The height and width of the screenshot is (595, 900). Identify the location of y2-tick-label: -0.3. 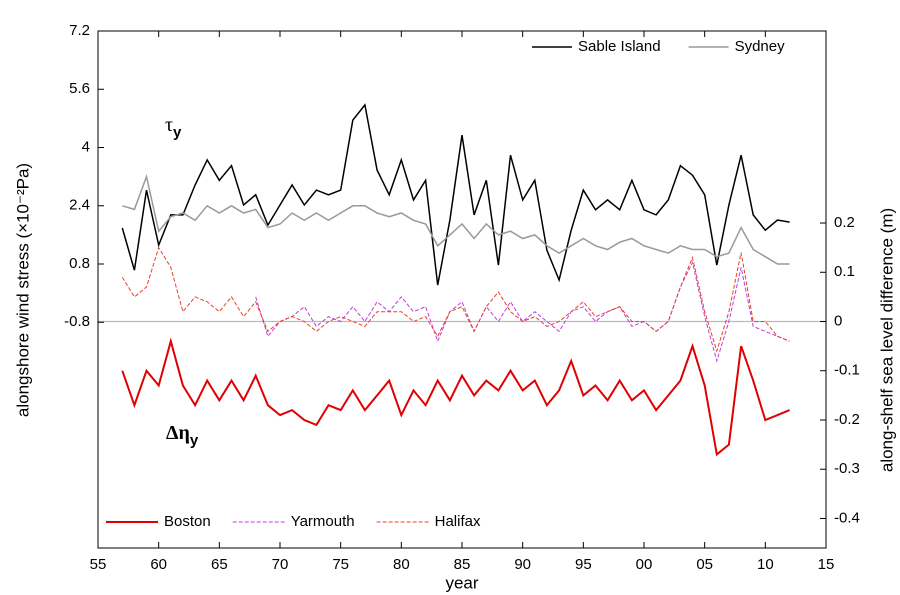
(847, 468).